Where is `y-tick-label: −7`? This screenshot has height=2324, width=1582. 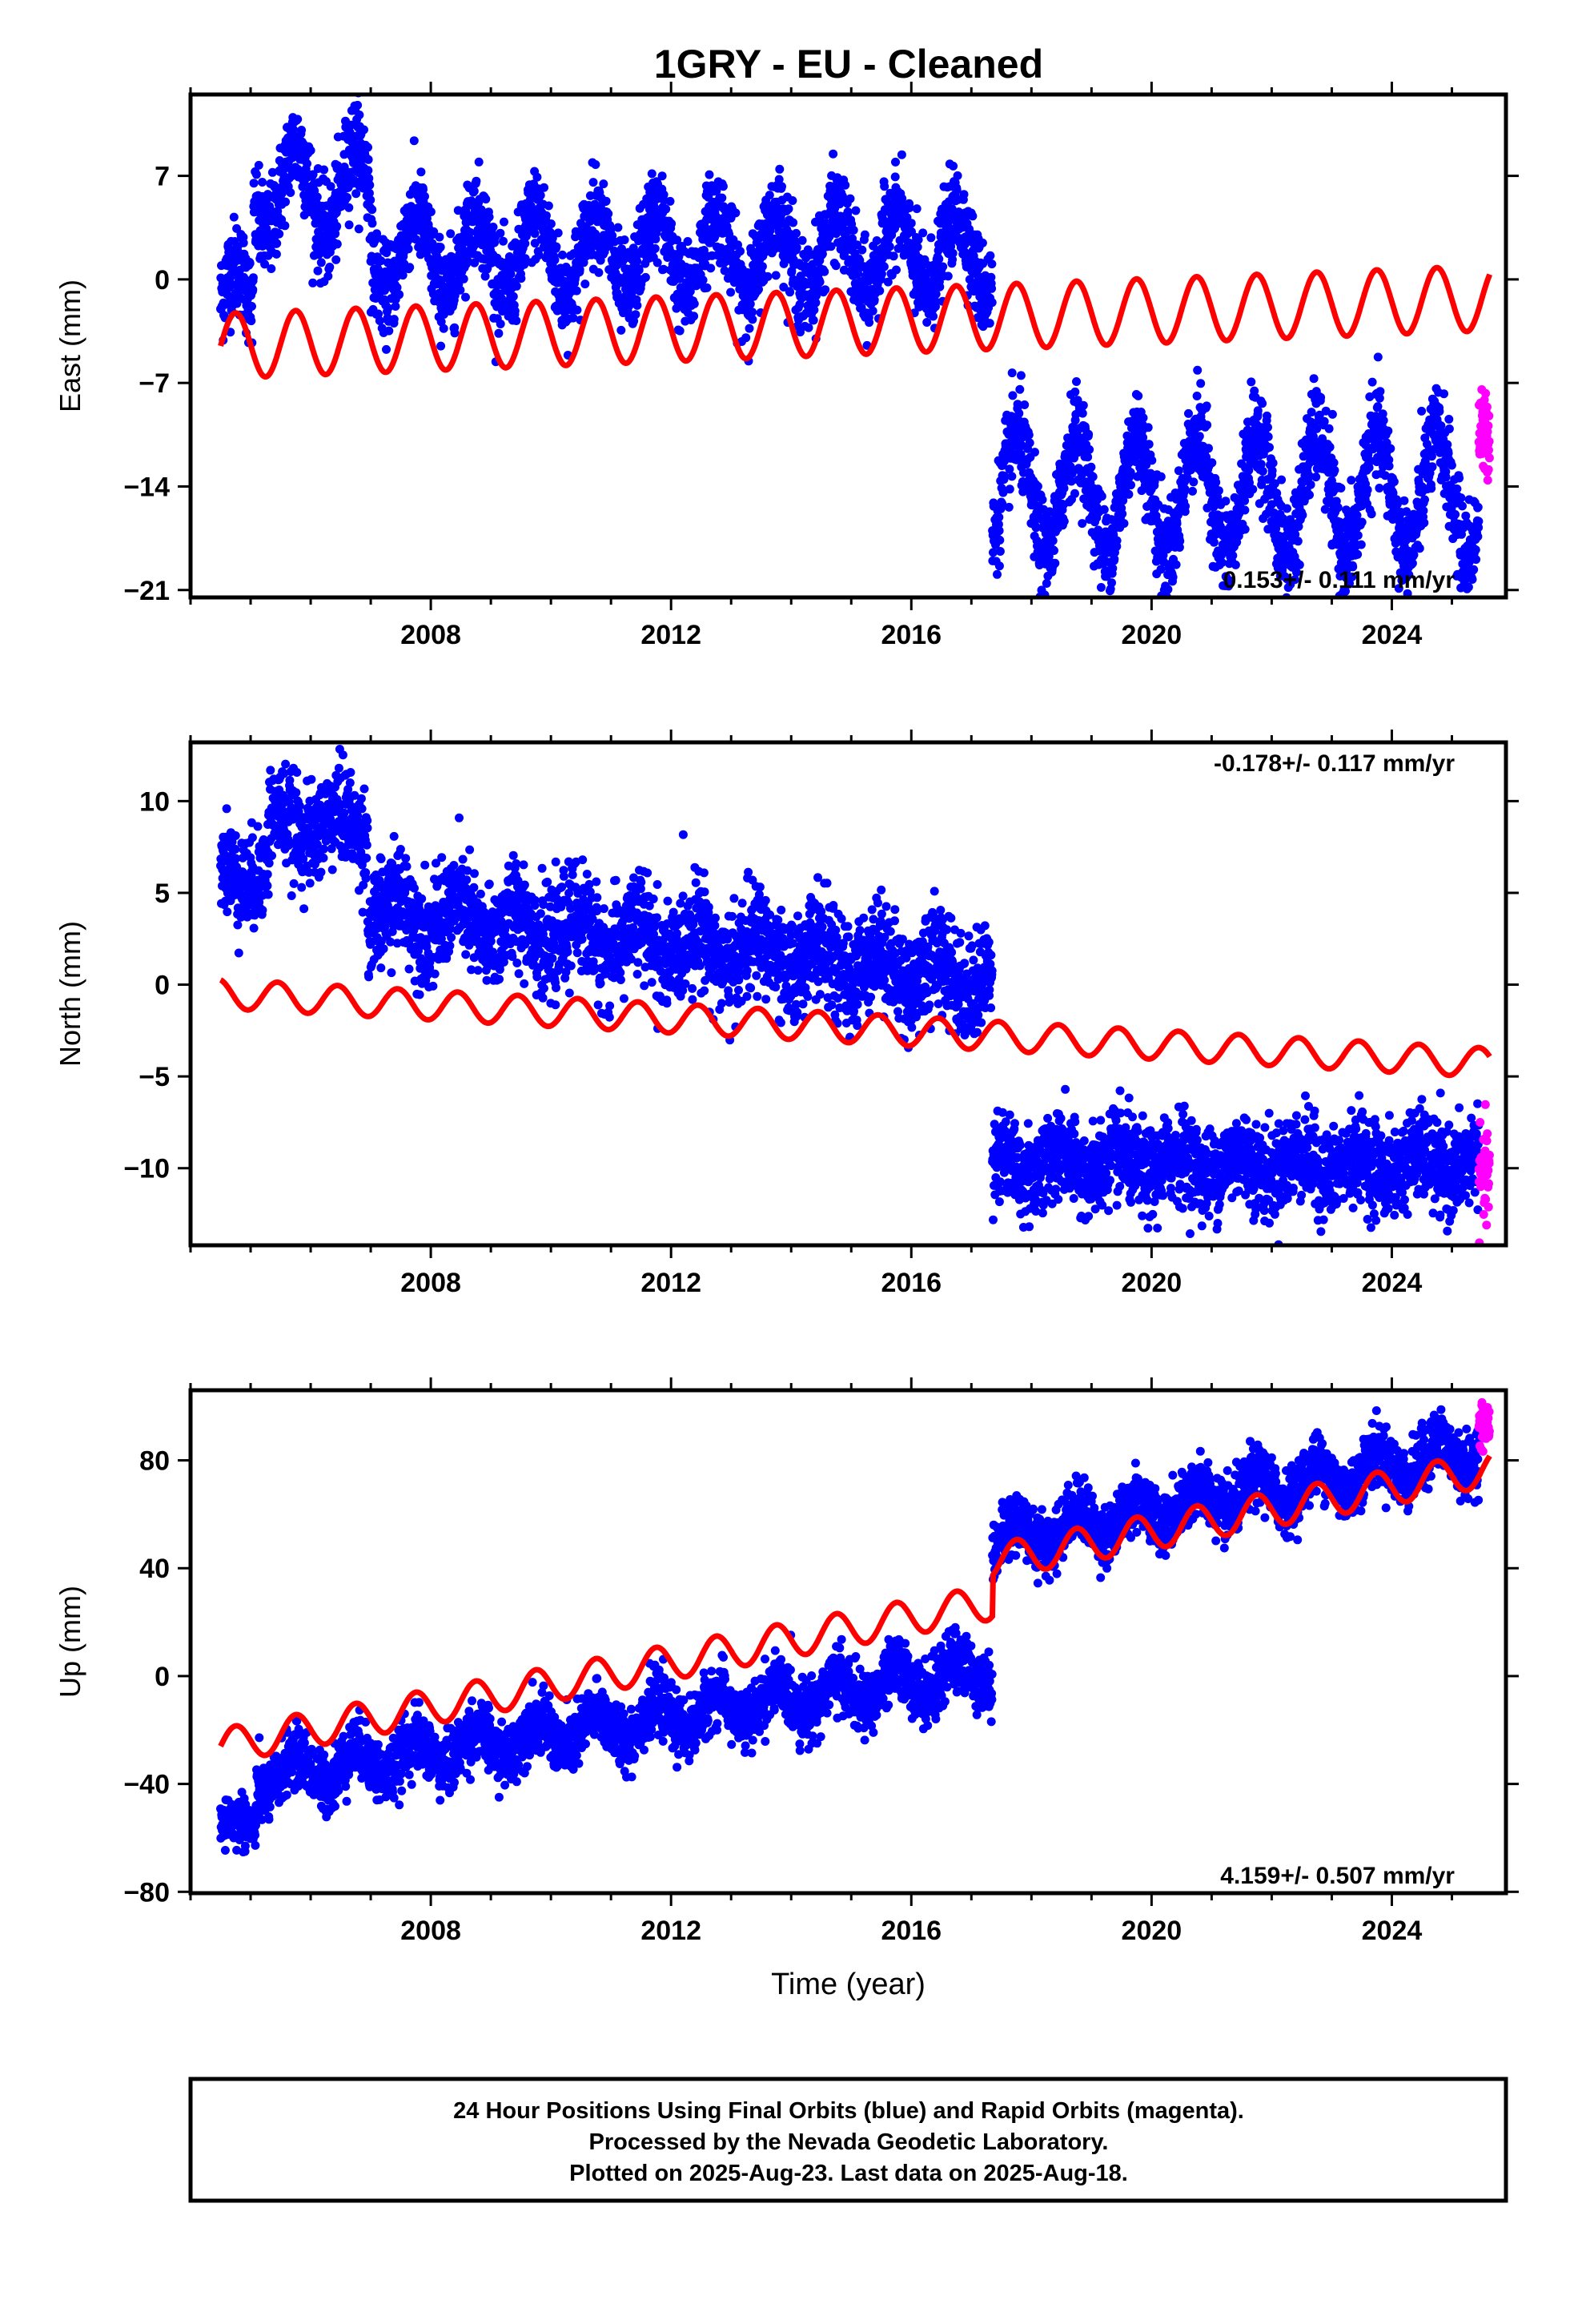 y-tick-label: −7 is located at coordinates (154, 383).